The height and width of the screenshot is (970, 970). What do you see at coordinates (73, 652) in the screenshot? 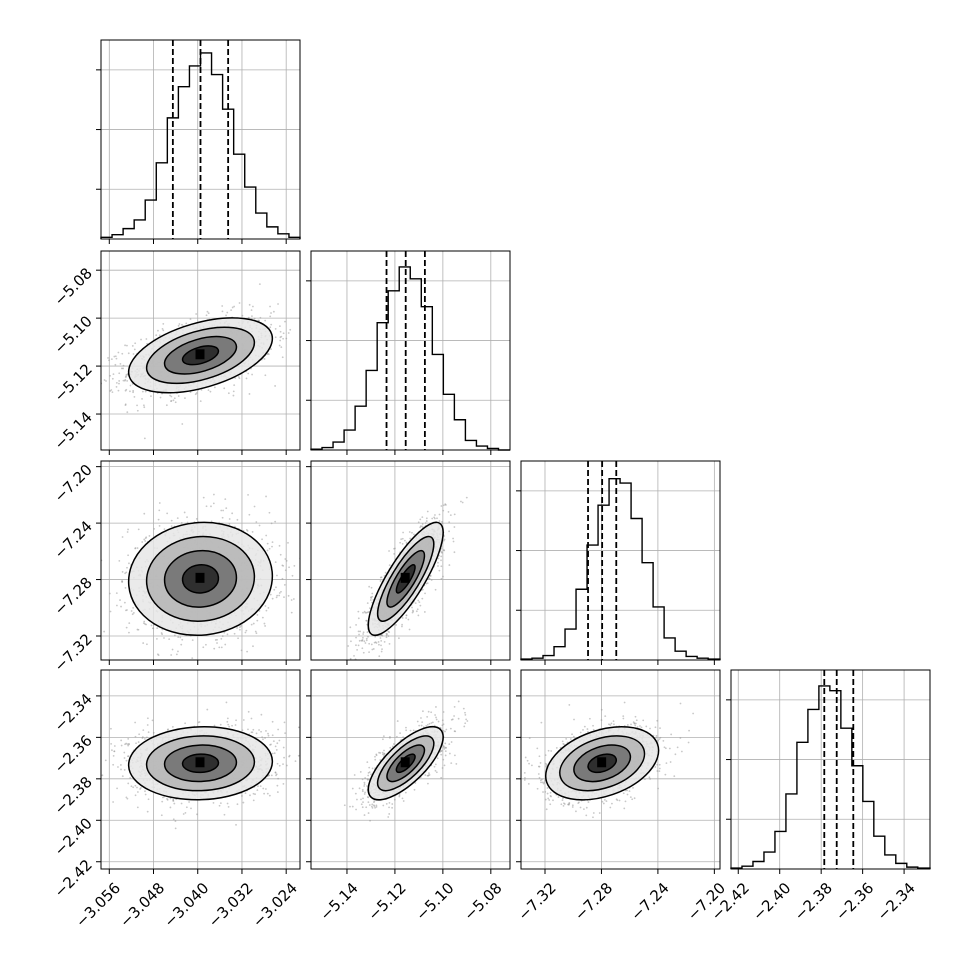
I see `y-tick-label: −7.32` at bounding box center [73, 652].